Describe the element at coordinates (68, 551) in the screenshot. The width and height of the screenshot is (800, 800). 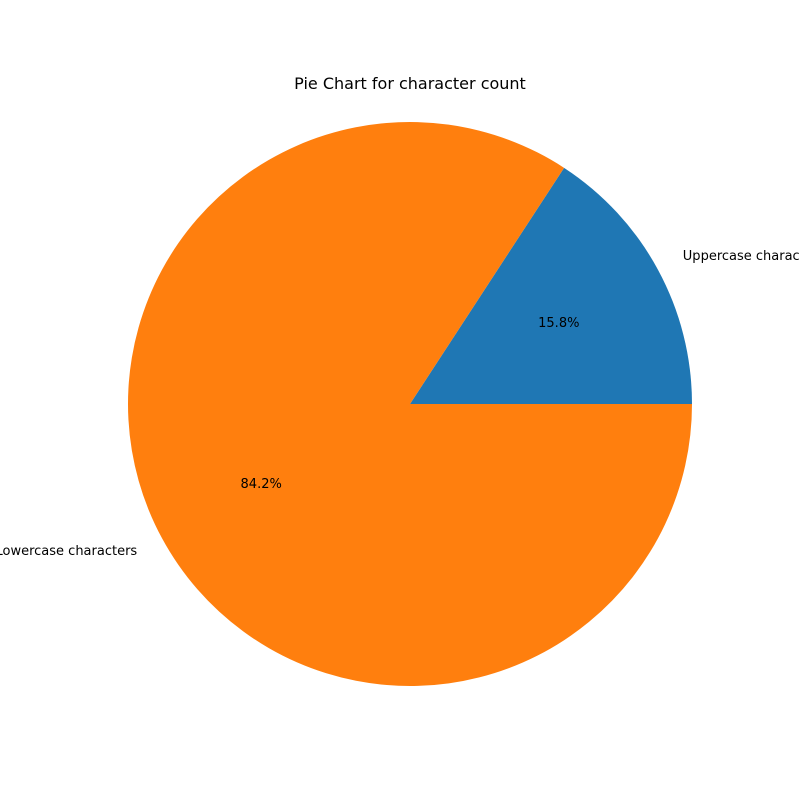
I see `slice-label-lowercase-characters: Lowercase characters` at that location.